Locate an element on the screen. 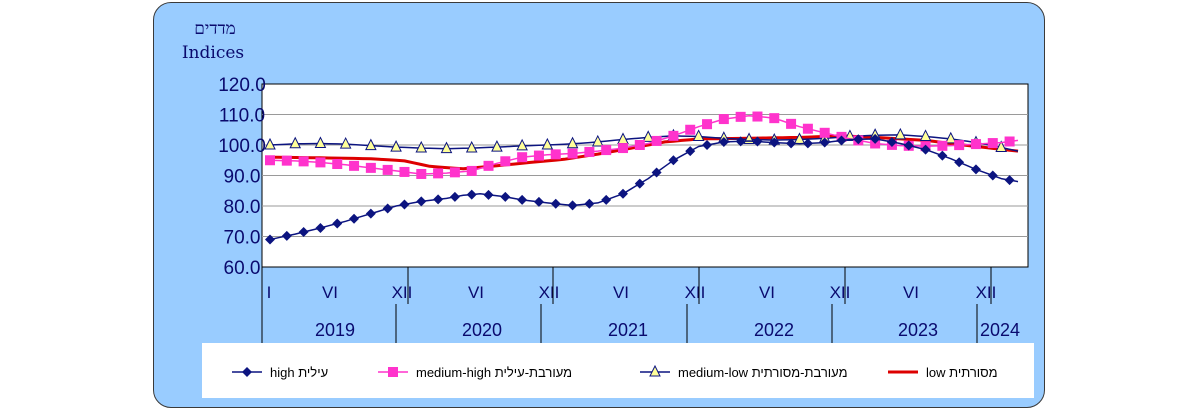 This screenshot has height=411, width=1200. y-axis-title-hebrew: מדדים is located at coordinates (215, 29).